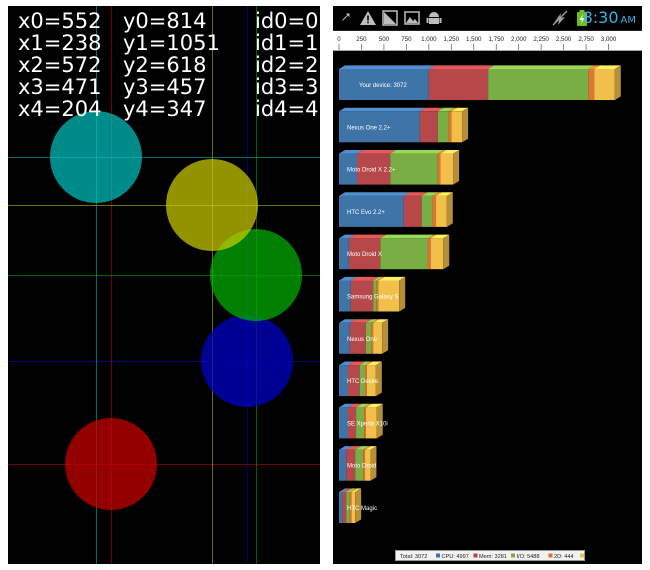  Describe the element at coordinates (493, 557) in the screenshot. I see `legend-label-1: Mem: 3281` at that location.